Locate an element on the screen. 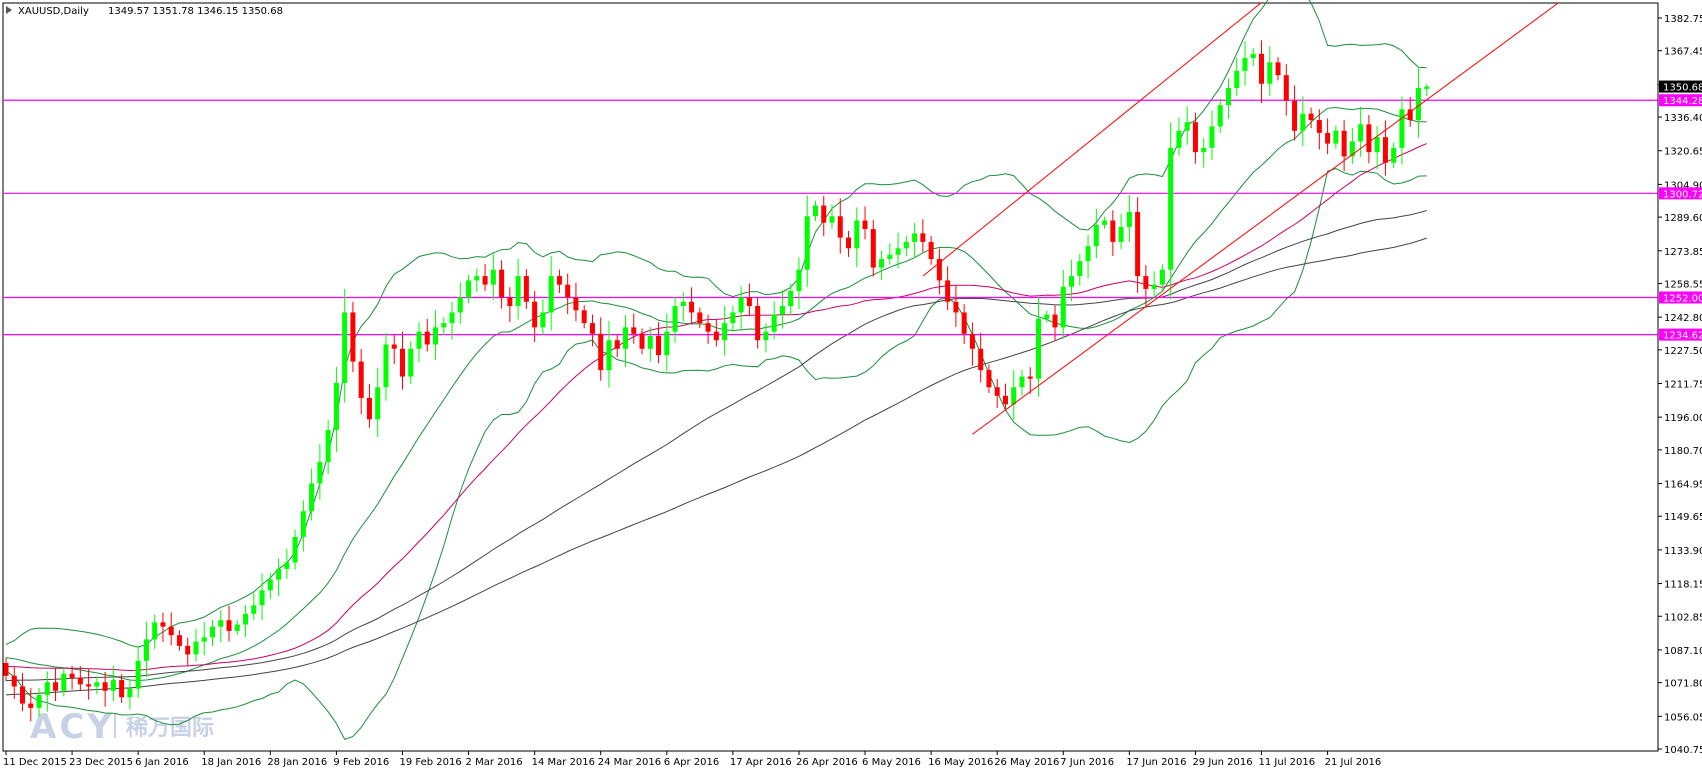  time-tick-label: 18 Jan 2016 is located at coordinates (231, 762).